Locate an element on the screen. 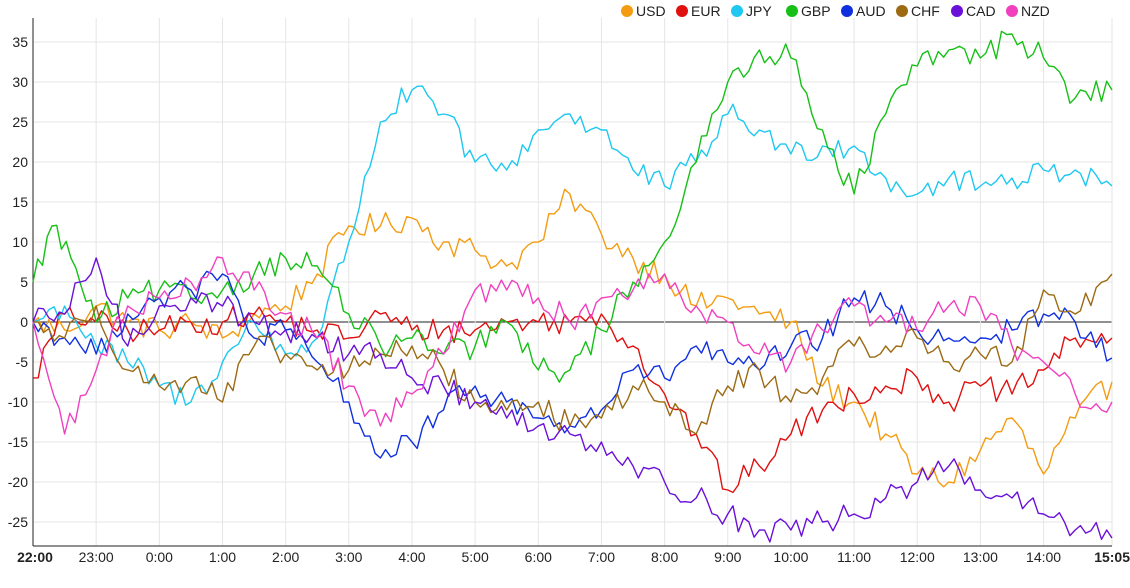  x-tick-label: 2:00 is located at coordinates (285, 557).